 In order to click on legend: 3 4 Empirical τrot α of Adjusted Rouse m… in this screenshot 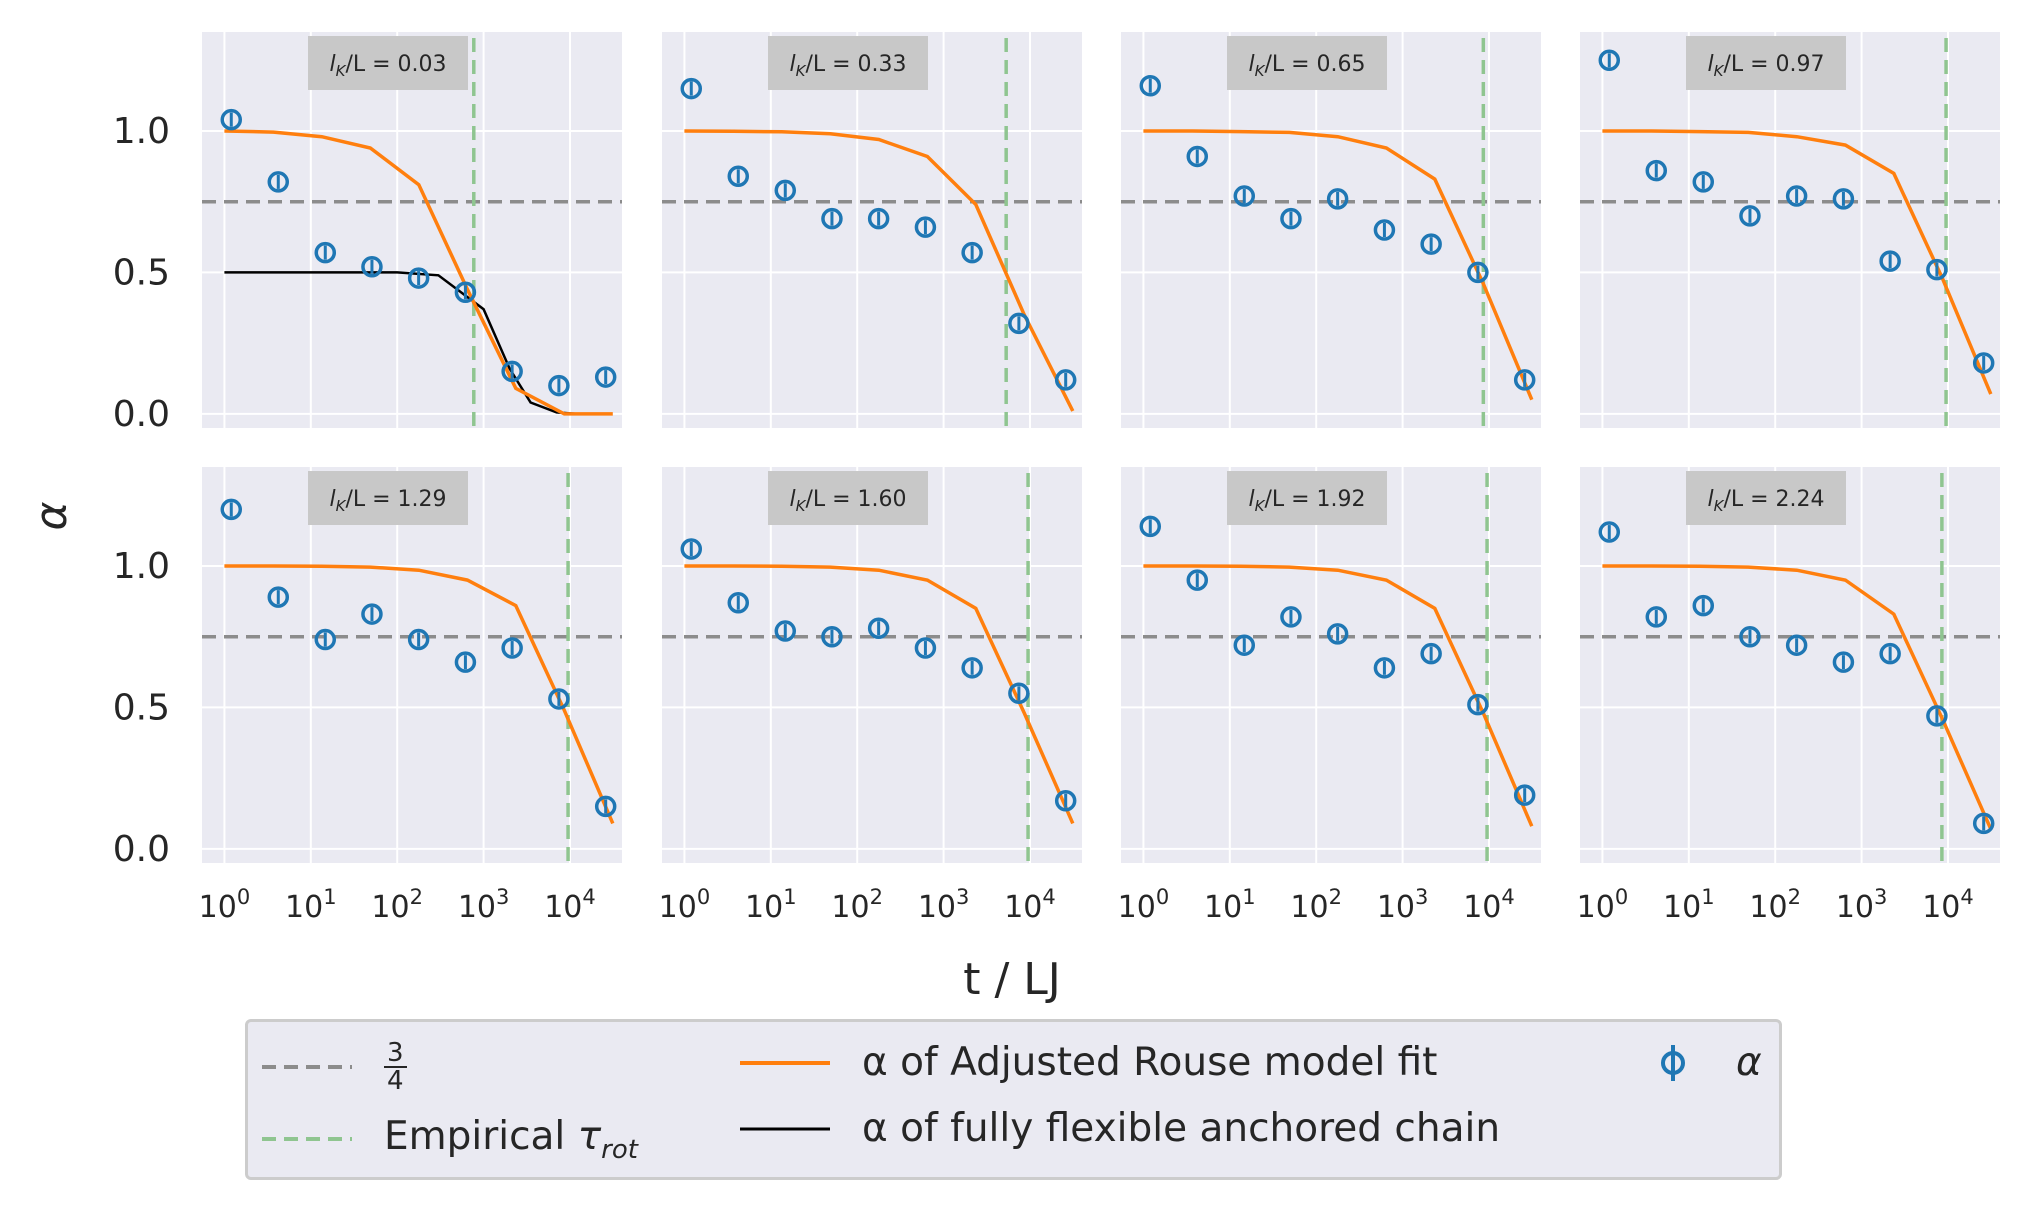, I will do `click(1013, 1099)`.